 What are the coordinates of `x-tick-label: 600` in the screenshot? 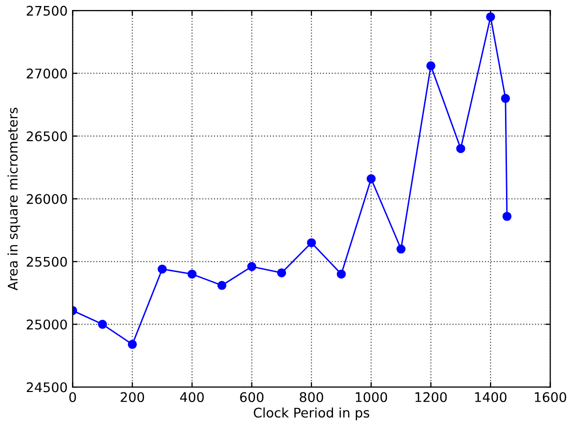 It's located at (252, 397).